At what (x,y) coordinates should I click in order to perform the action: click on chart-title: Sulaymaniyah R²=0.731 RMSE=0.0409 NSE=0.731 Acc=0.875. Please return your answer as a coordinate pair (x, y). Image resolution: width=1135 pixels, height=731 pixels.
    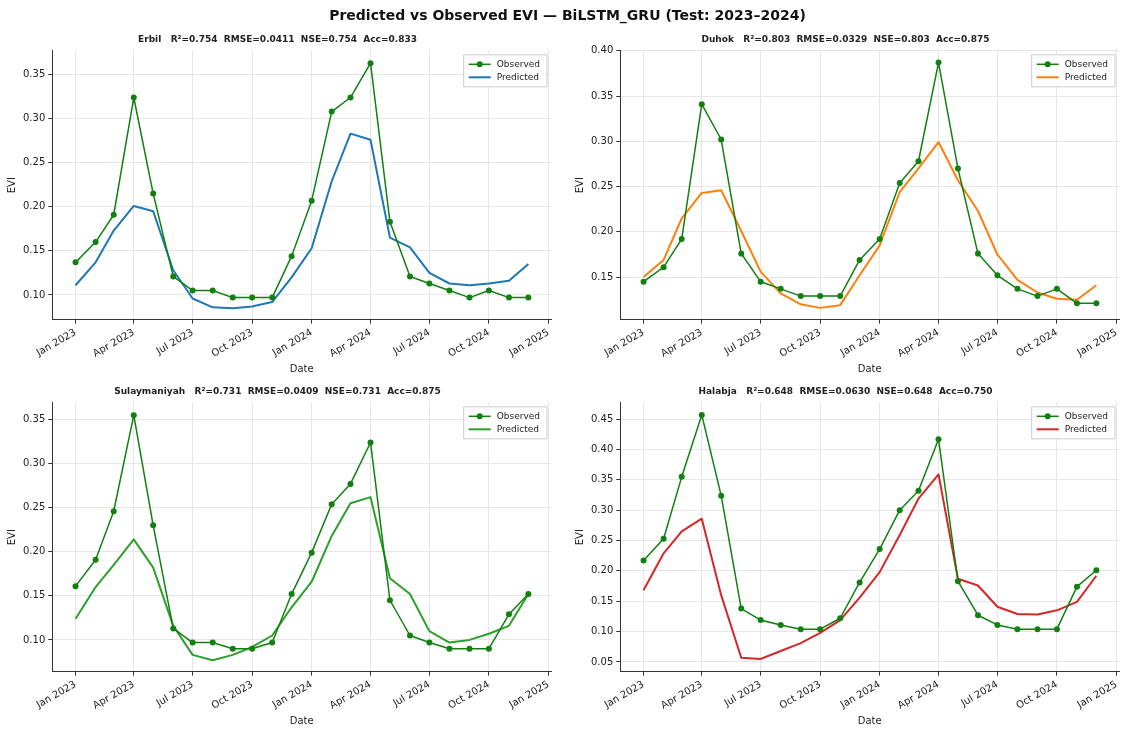
    Looking at the image, I should click on (277, 390).